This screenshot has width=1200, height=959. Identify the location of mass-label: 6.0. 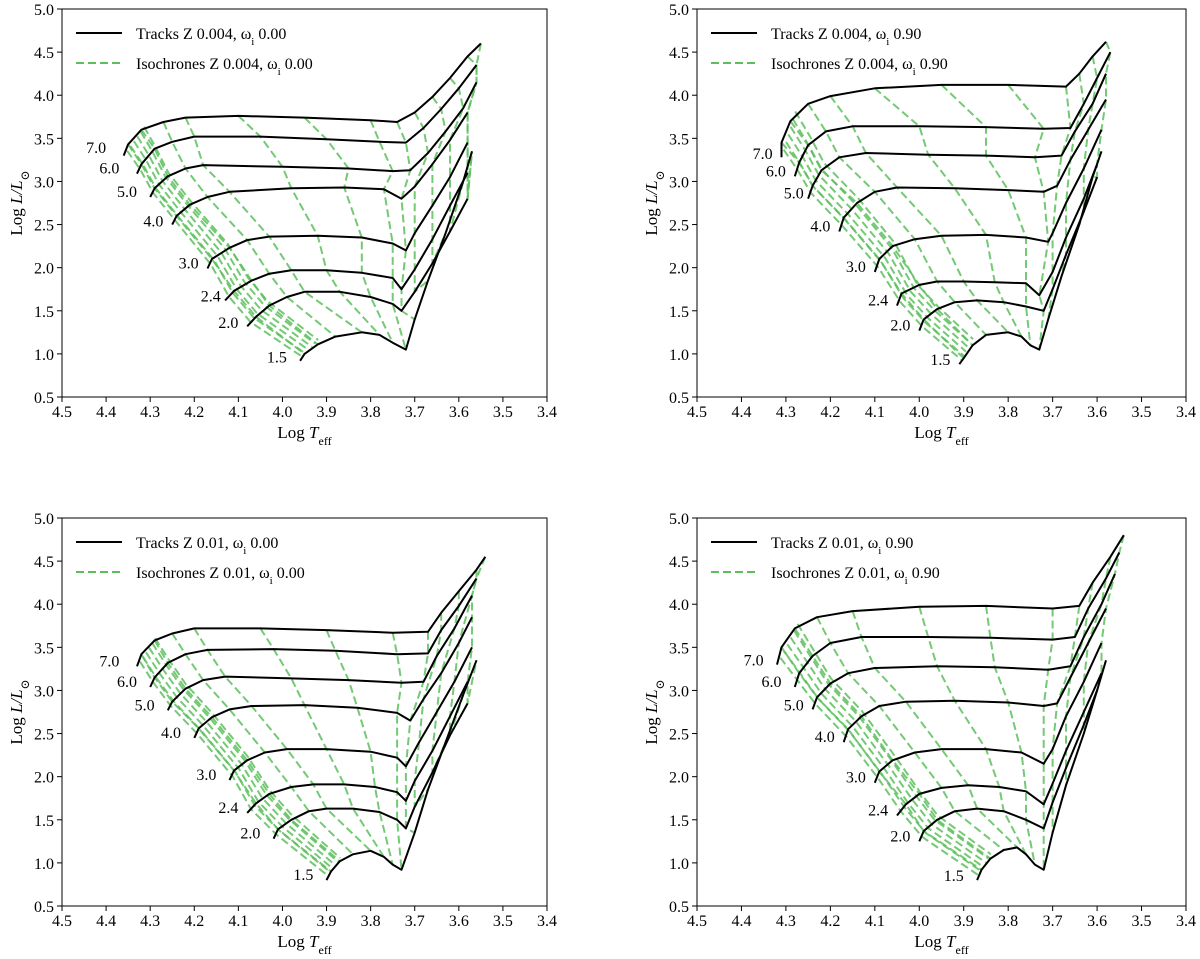
(127, 682).